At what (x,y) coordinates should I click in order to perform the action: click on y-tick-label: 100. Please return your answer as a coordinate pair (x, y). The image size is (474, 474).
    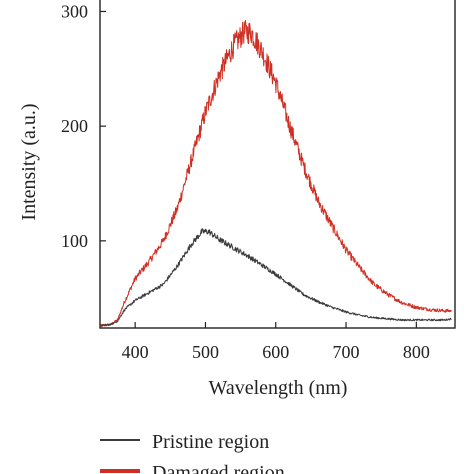
    Looking at the image, I should click on (74, 241).